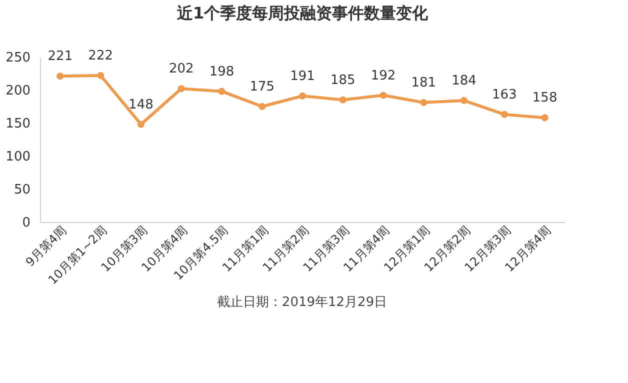  Describe the element at coordinates (221, 72) in the screenshot. I see `data-label: 198` at that location.